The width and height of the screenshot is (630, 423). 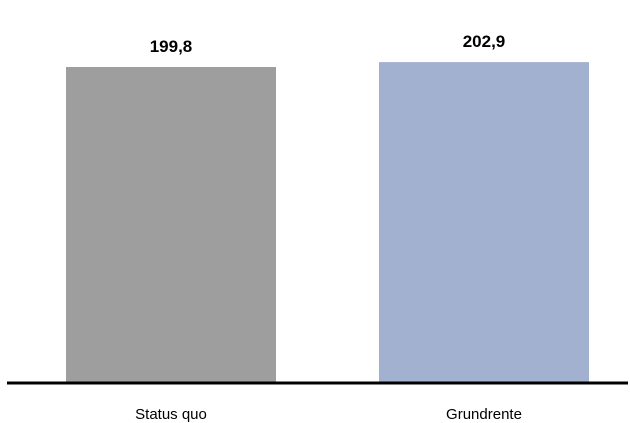 What do you see at coordinates (484, 41) in the screenshot?
I see `value-label: 202,9` at bounding box center [484, 41].